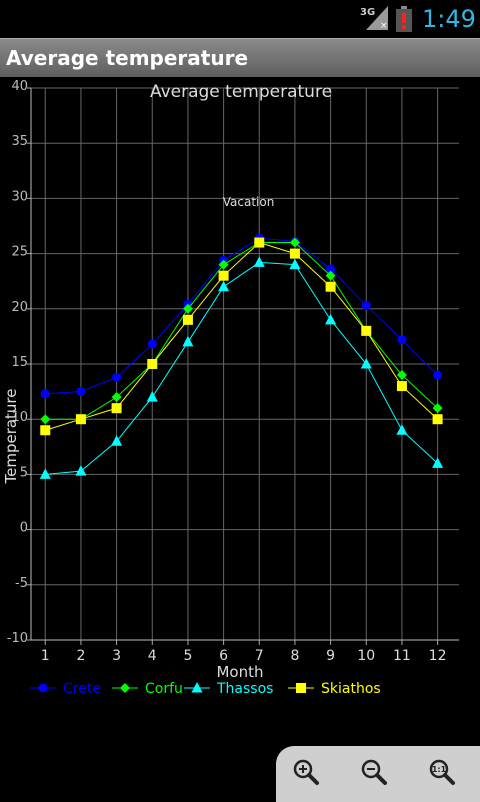  I want to click on battery-alert-icon, so click(404, 19).